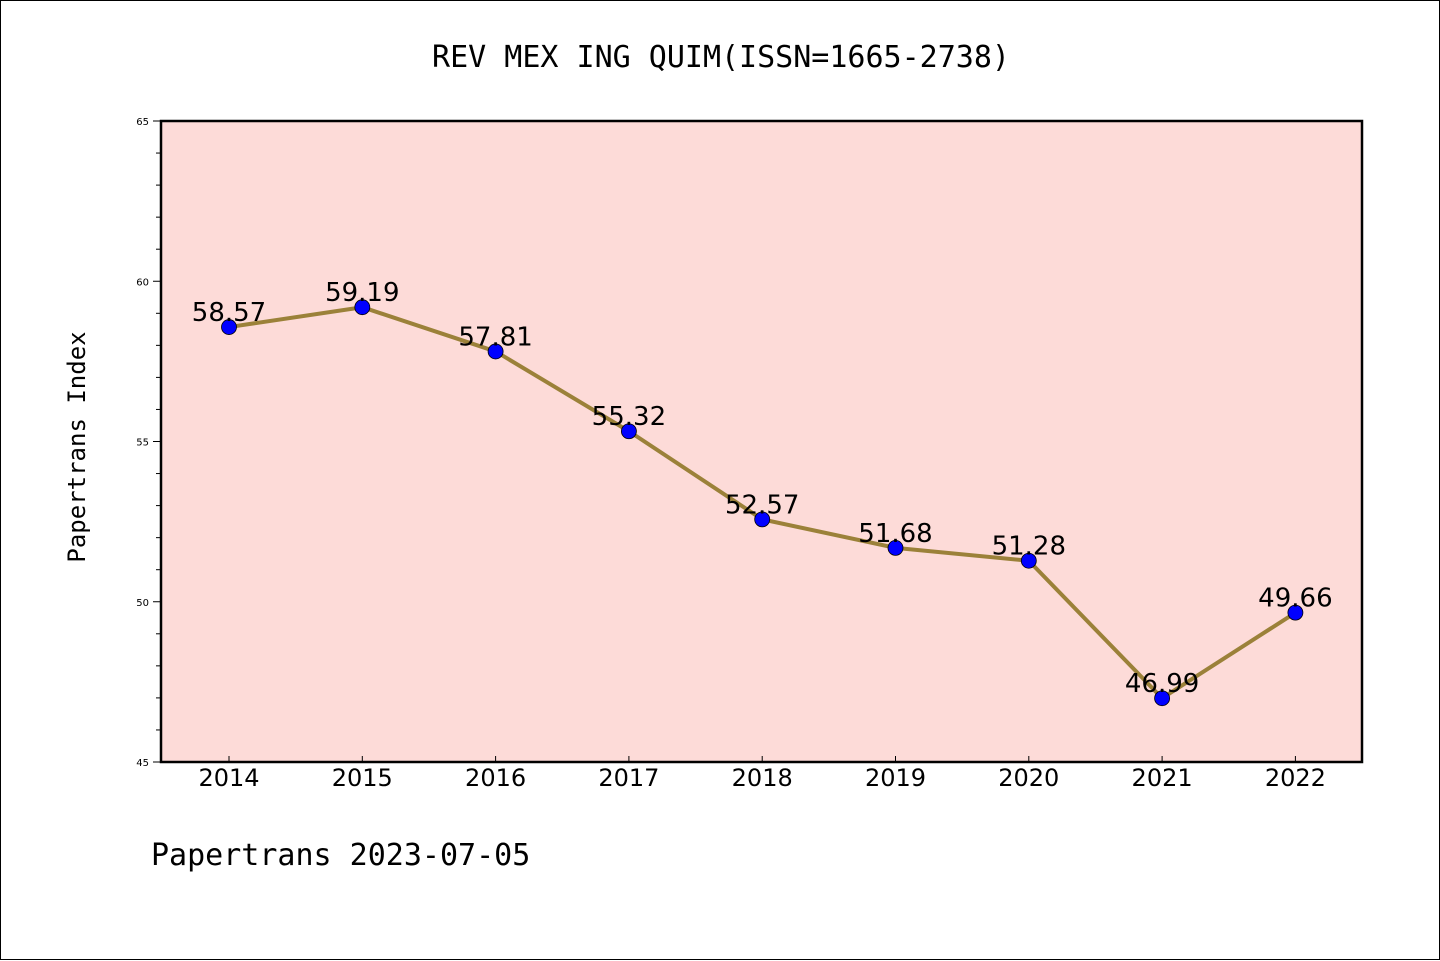 Image resolution: width=1440 pixels, height=961 pixels. I want to click on chart-title: REV MEX ING QUIM(ISSN=1665-2738), so click(721, 57).